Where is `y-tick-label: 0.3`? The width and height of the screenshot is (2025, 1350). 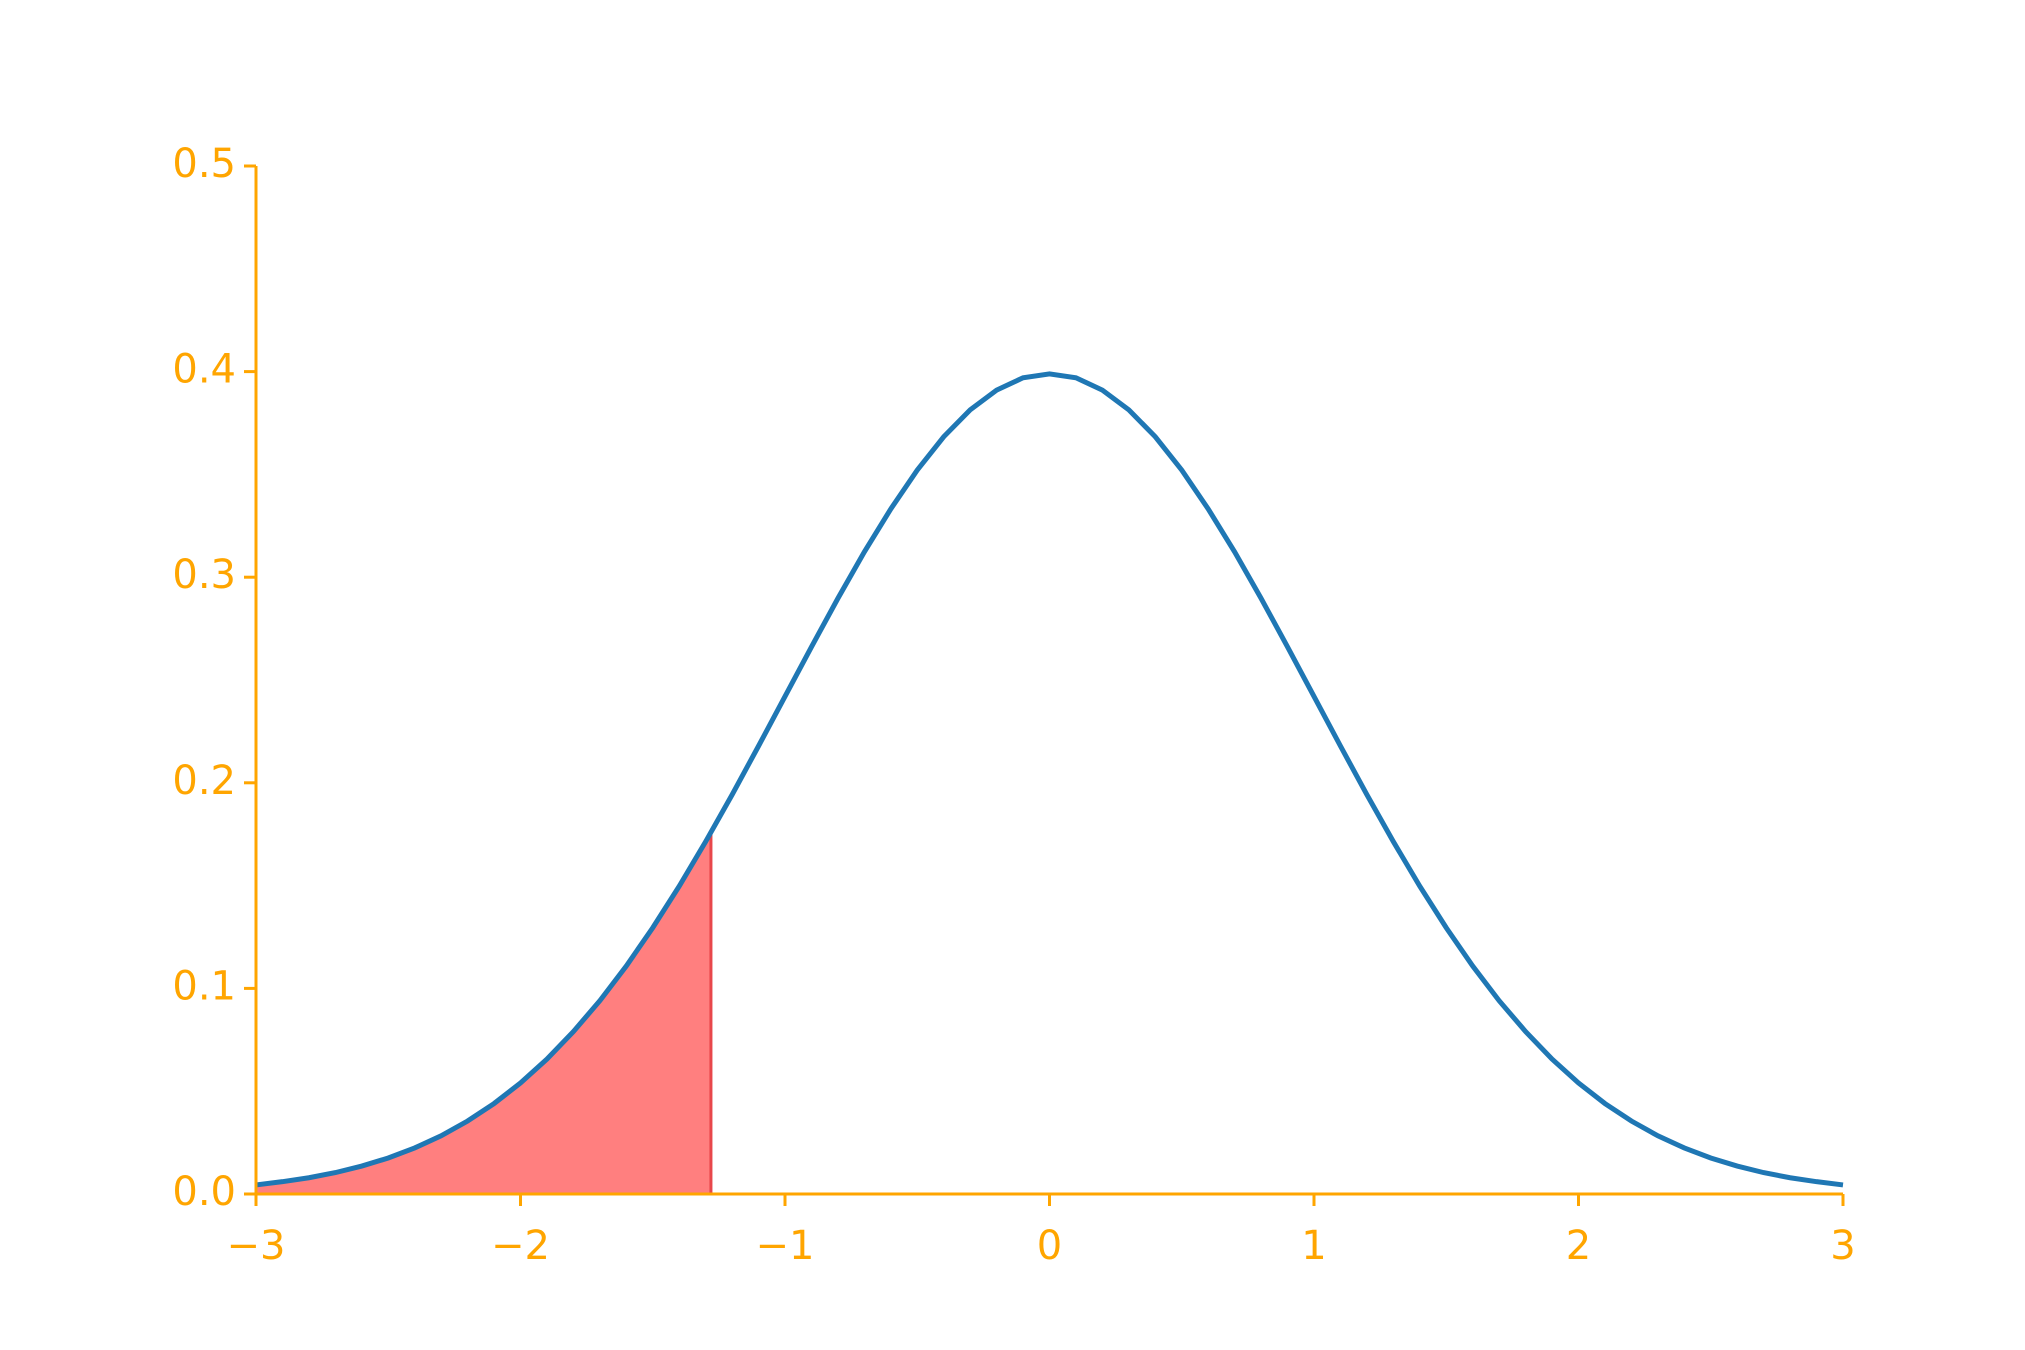 y-tick-label: 0.3 is located at coordinates (204, 575).